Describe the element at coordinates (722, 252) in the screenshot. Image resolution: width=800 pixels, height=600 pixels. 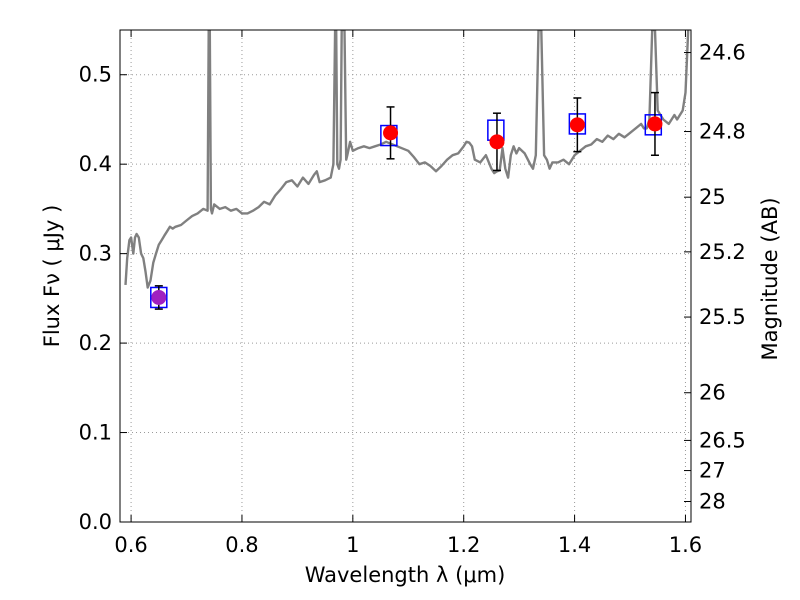
I see `mag-tick-label: 25.2` at that location.